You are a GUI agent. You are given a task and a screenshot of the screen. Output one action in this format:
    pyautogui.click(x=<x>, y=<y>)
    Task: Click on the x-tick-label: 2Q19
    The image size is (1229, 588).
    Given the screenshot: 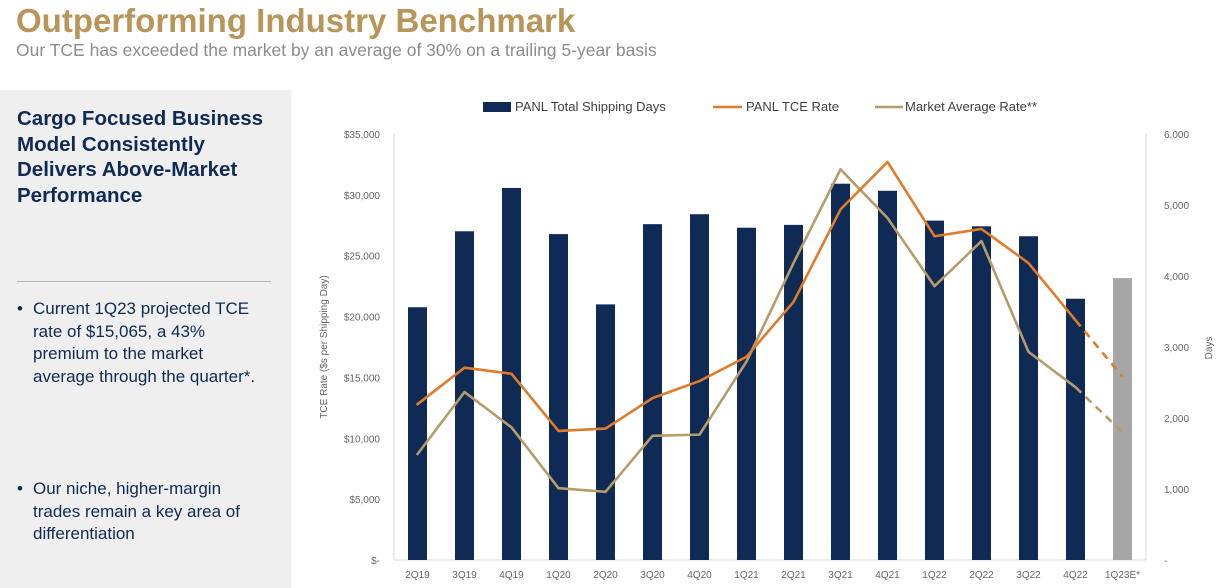 What is the action you would take?
    pyautogui.click(x=417, y=575)
    